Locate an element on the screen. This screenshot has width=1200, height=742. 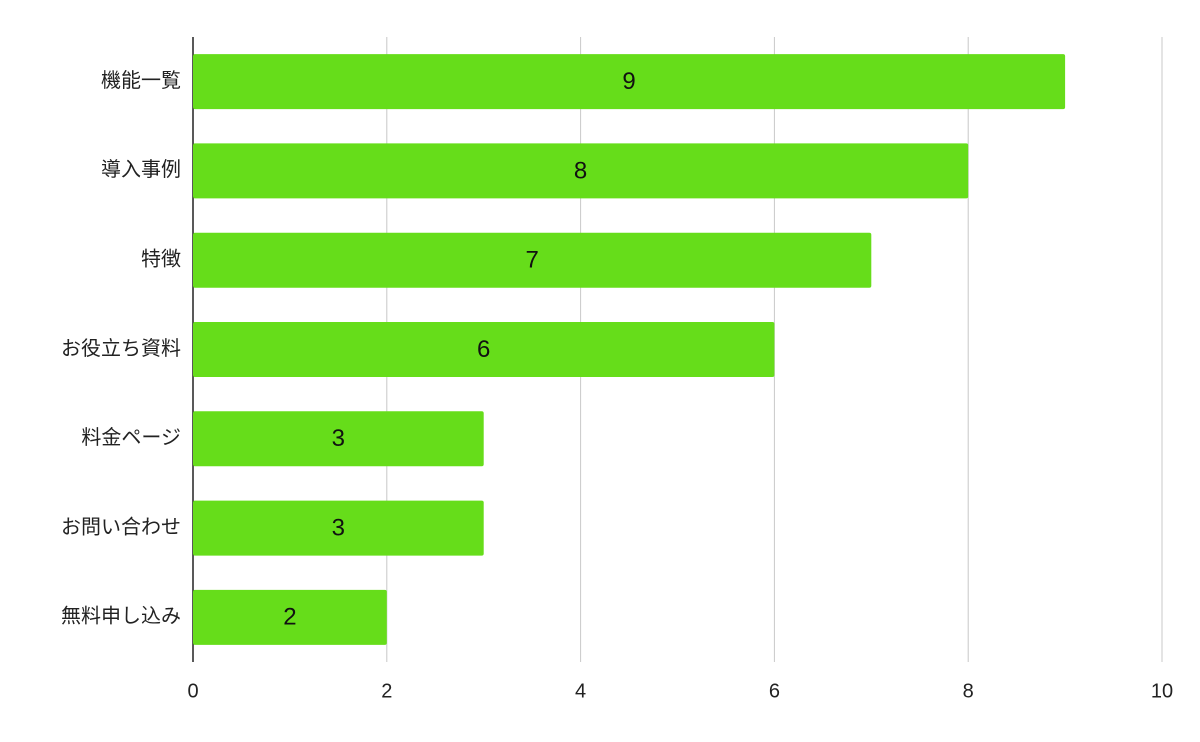
data-label: 9 is located at coordinates (628, 81).